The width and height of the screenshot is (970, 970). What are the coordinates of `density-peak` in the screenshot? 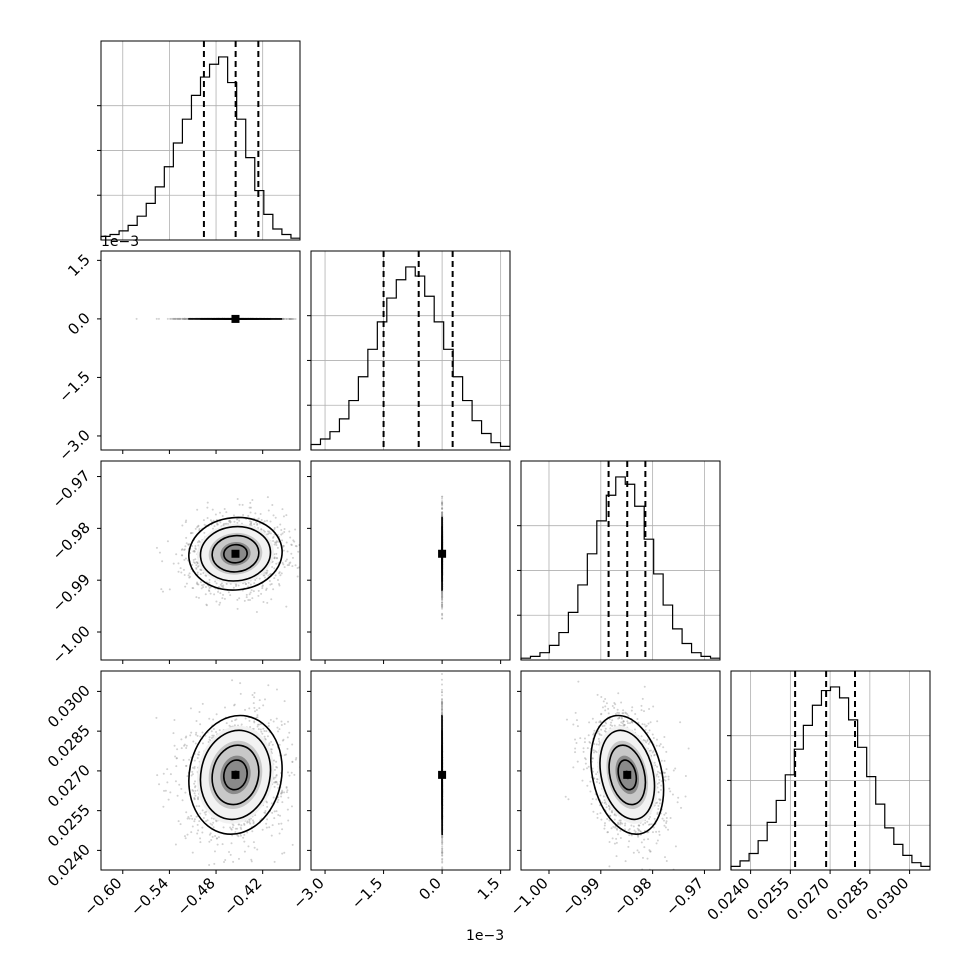 It's located at (235, 553).